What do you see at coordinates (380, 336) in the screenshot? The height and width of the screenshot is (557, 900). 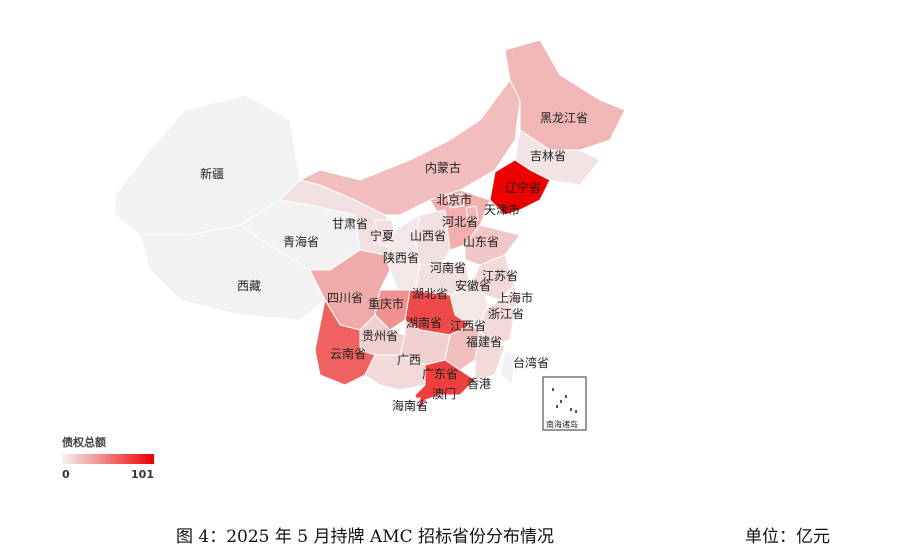 I see `region-label-guizhou: 贵州省` at bounding box center [380, 336].